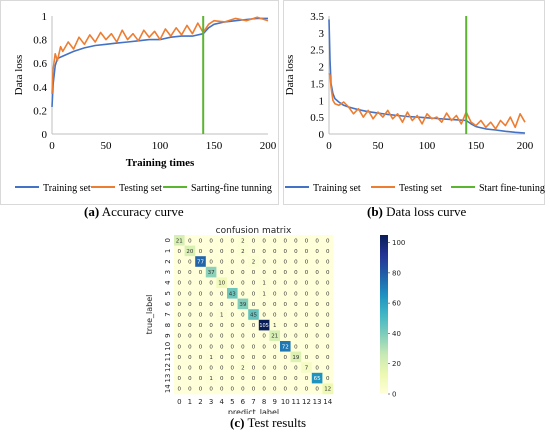 The height and width of the screenshot is (433, 550). I want to click on x-axis-label: Training times, so click(160, 163).